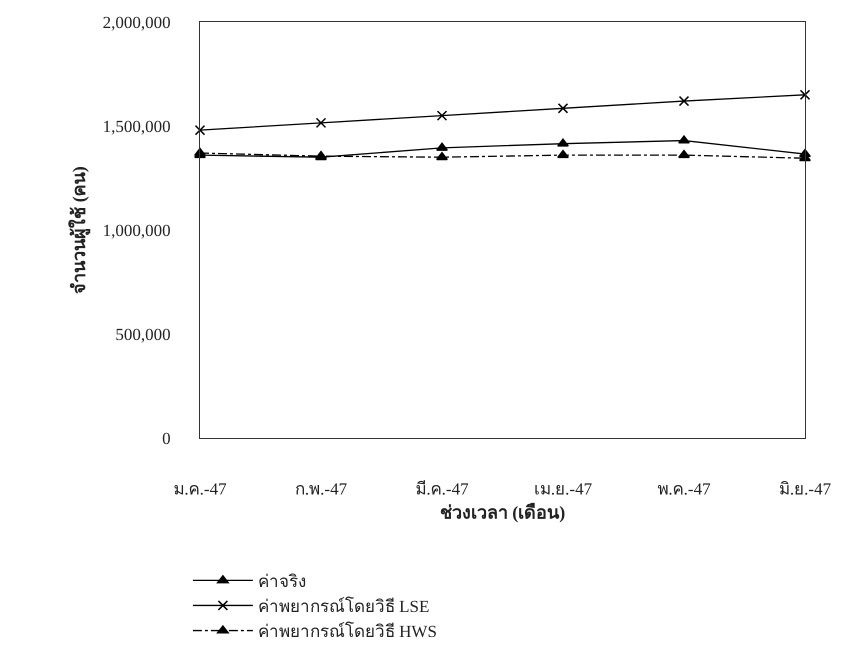 The width and height of the screenshot is (848, 661). What do you see at coordinates (200, 488) in the screenshot?
I see `x-tick-label: ม.ค.-47` at bounding box center [200, 488].